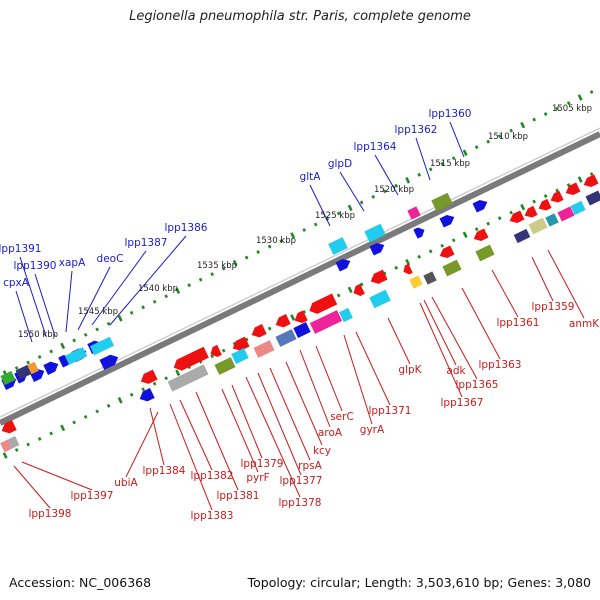 The width and height of the screenshot is (600, 600). Describe the element at coordinates (322, 451) in the screenshot. I see `gene-label: kcy` at that location.